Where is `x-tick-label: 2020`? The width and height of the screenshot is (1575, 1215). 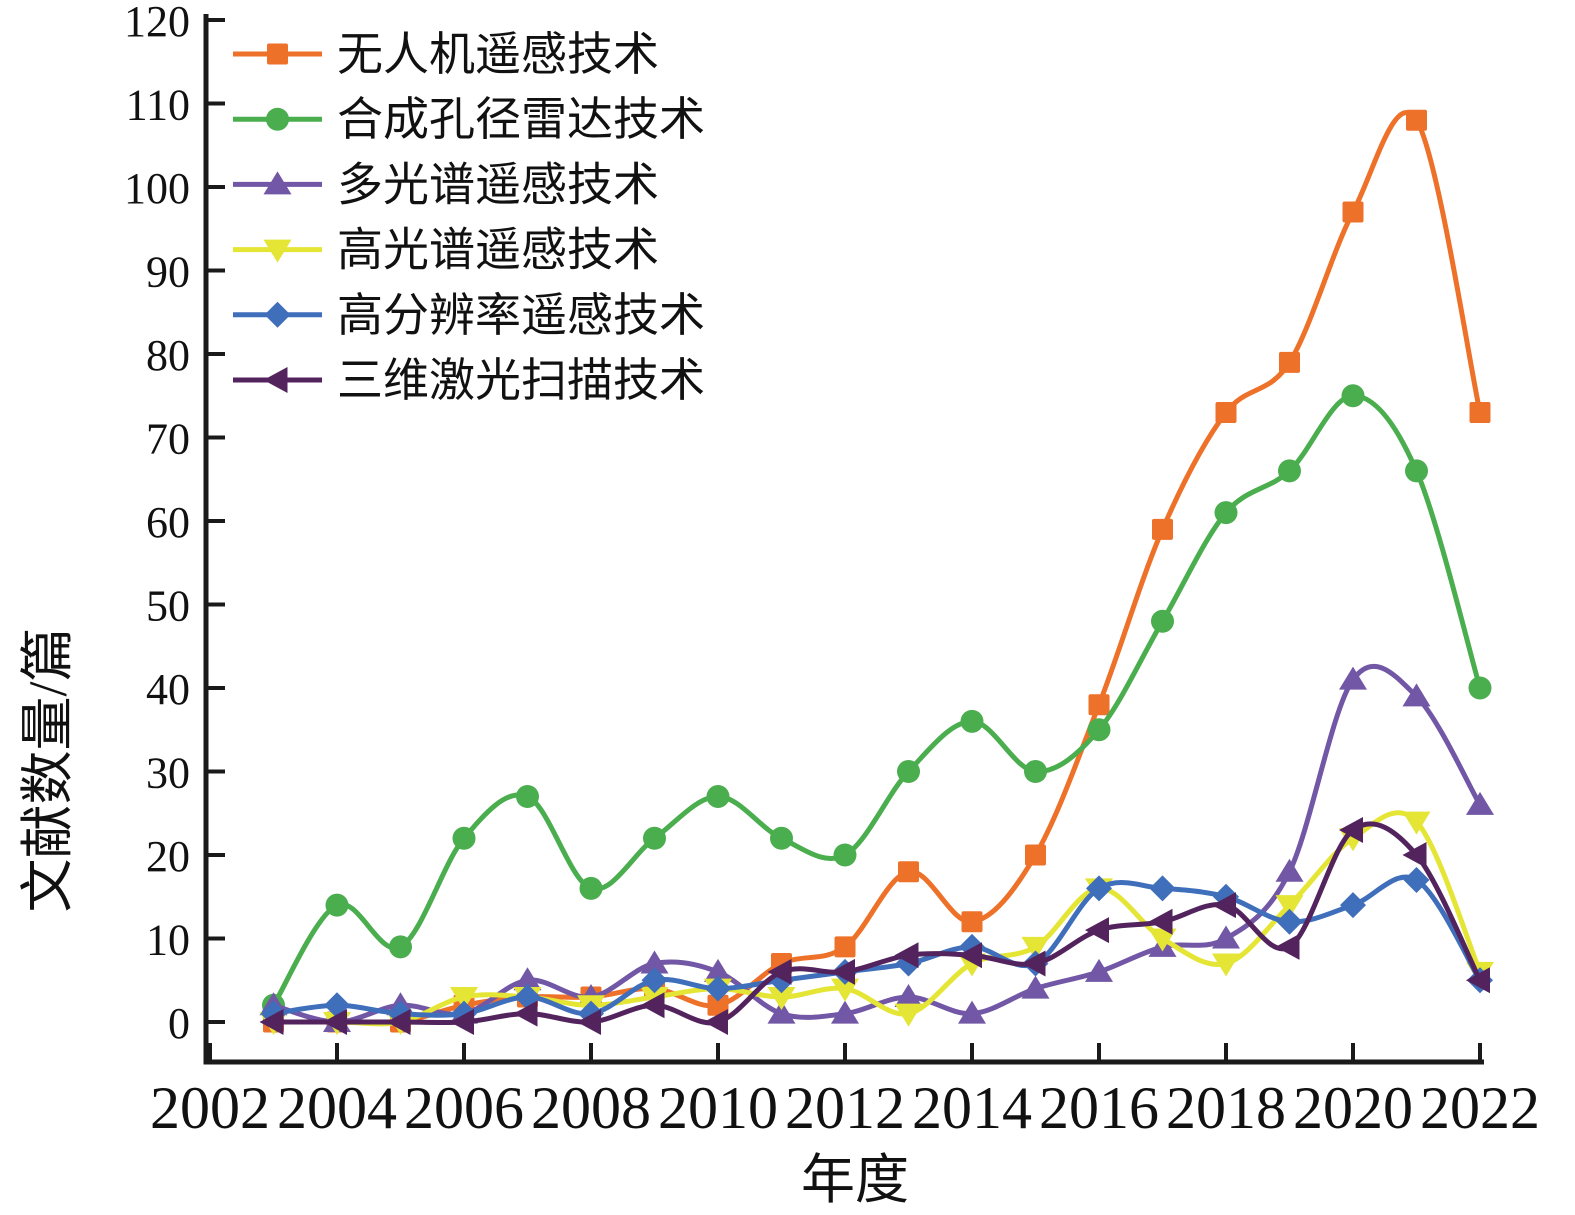 x-tick-label: 2020 is located at coordinates (1353, 1108).